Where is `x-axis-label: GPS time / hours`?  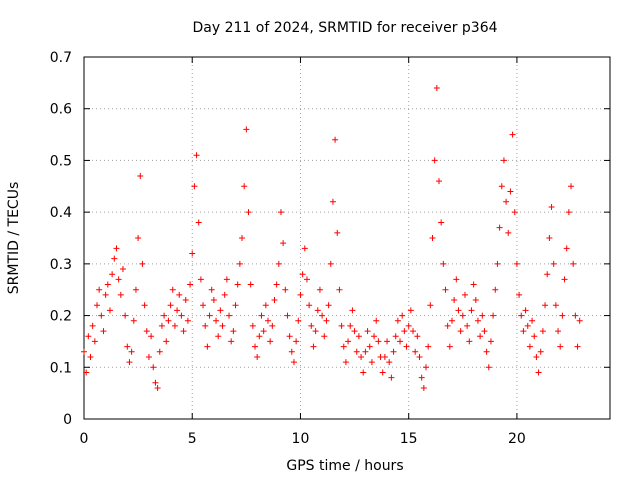
x-axis-label: GPS time / hours is located at coordinates (344, 466).